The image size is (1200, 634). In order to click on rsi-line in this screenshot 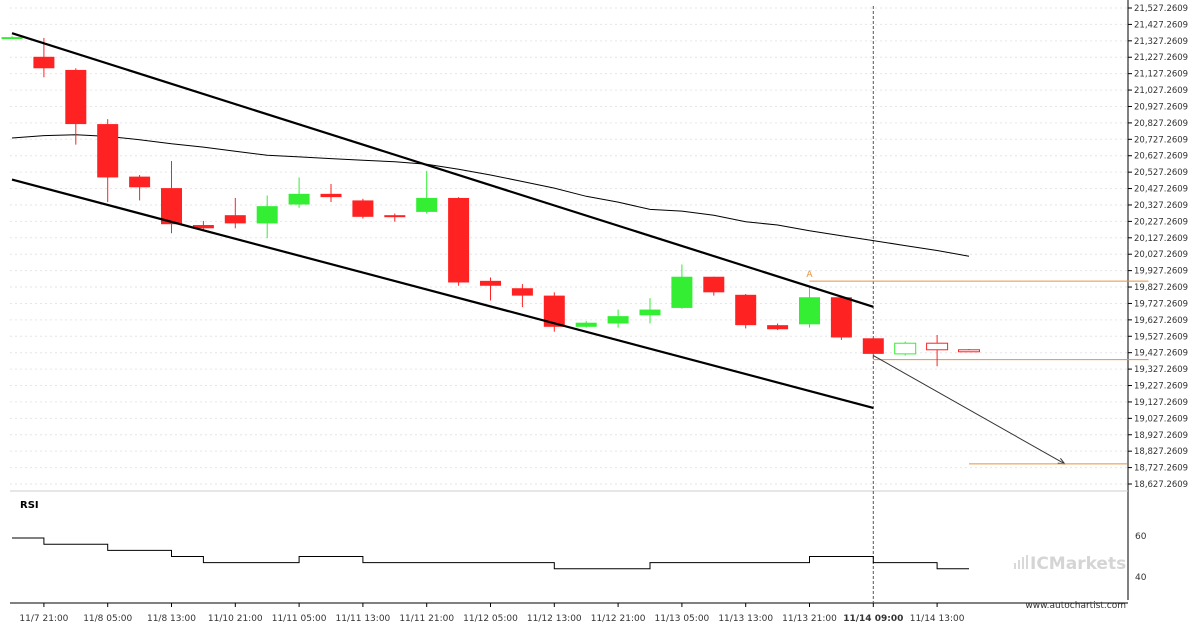, I will do `click(490, 553)`.